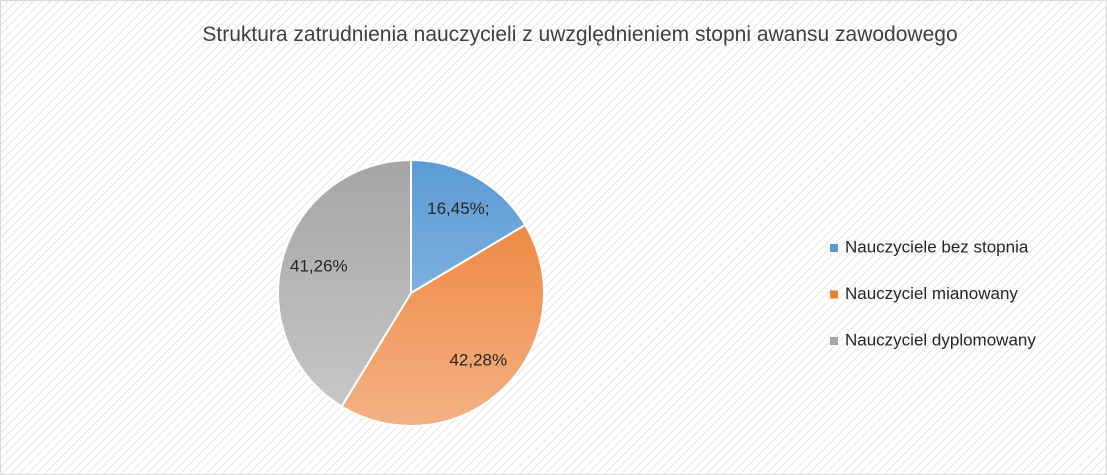 Image resolution: width=1107 pixels, height=475 pixels. I want to click on legend-label: Nauczyciele bez stopnia, so click(937, 246).